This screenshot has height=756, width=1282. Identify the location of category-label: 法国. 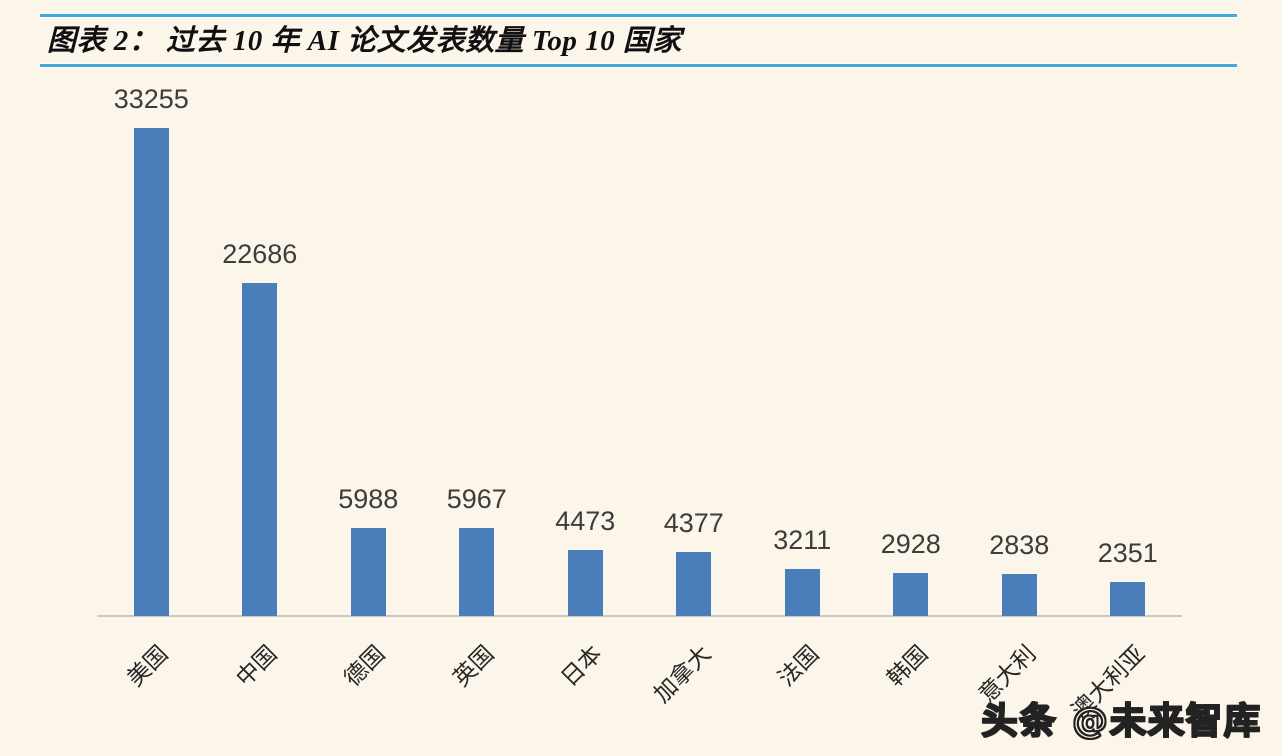
(798, 666).